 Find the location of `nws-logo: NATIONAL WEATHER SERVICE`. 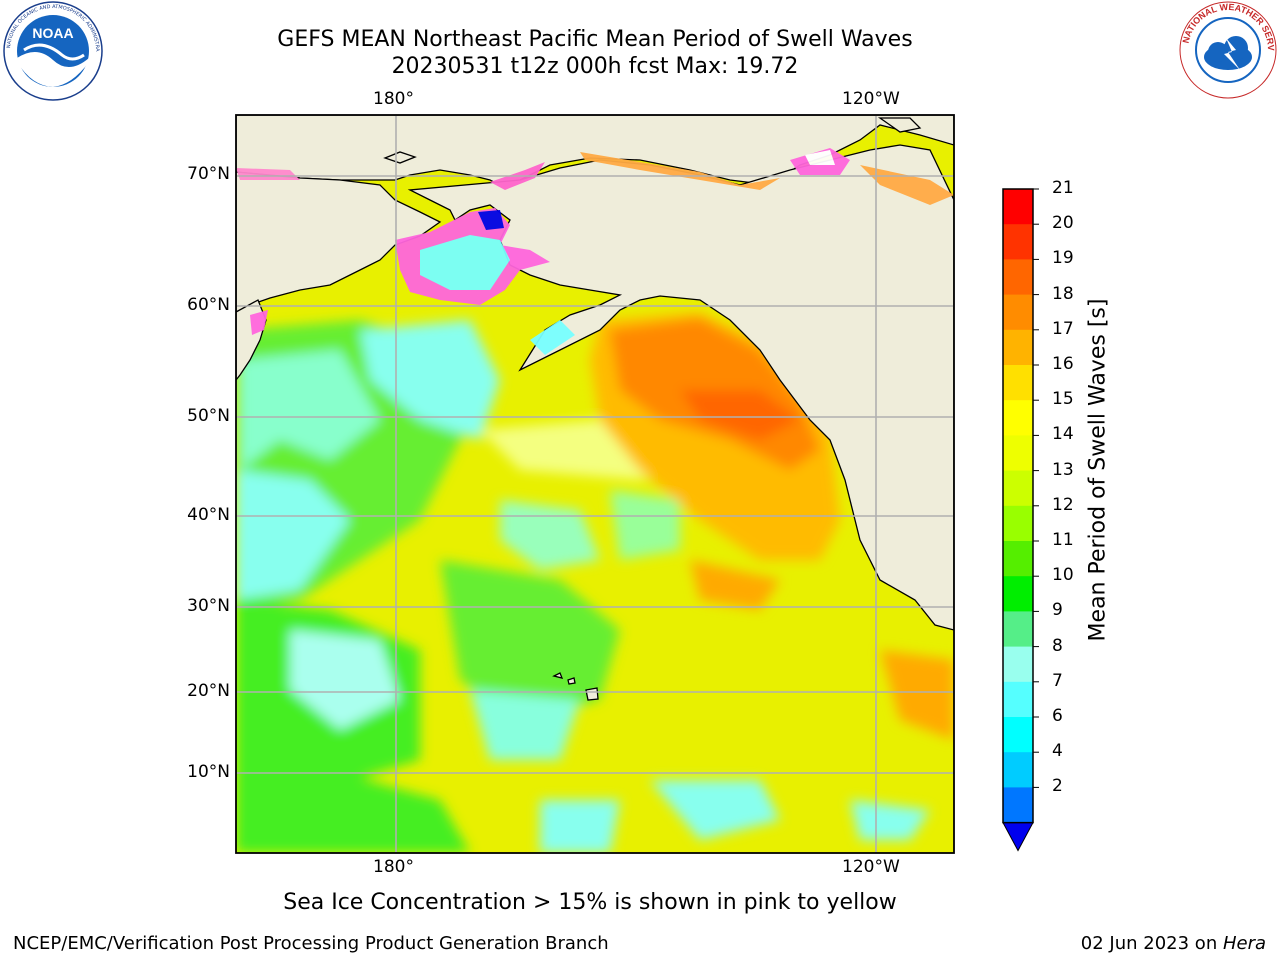

nws-logo: NATIONAL WEATHER SERVICE is located at coordinates (1227, 49).